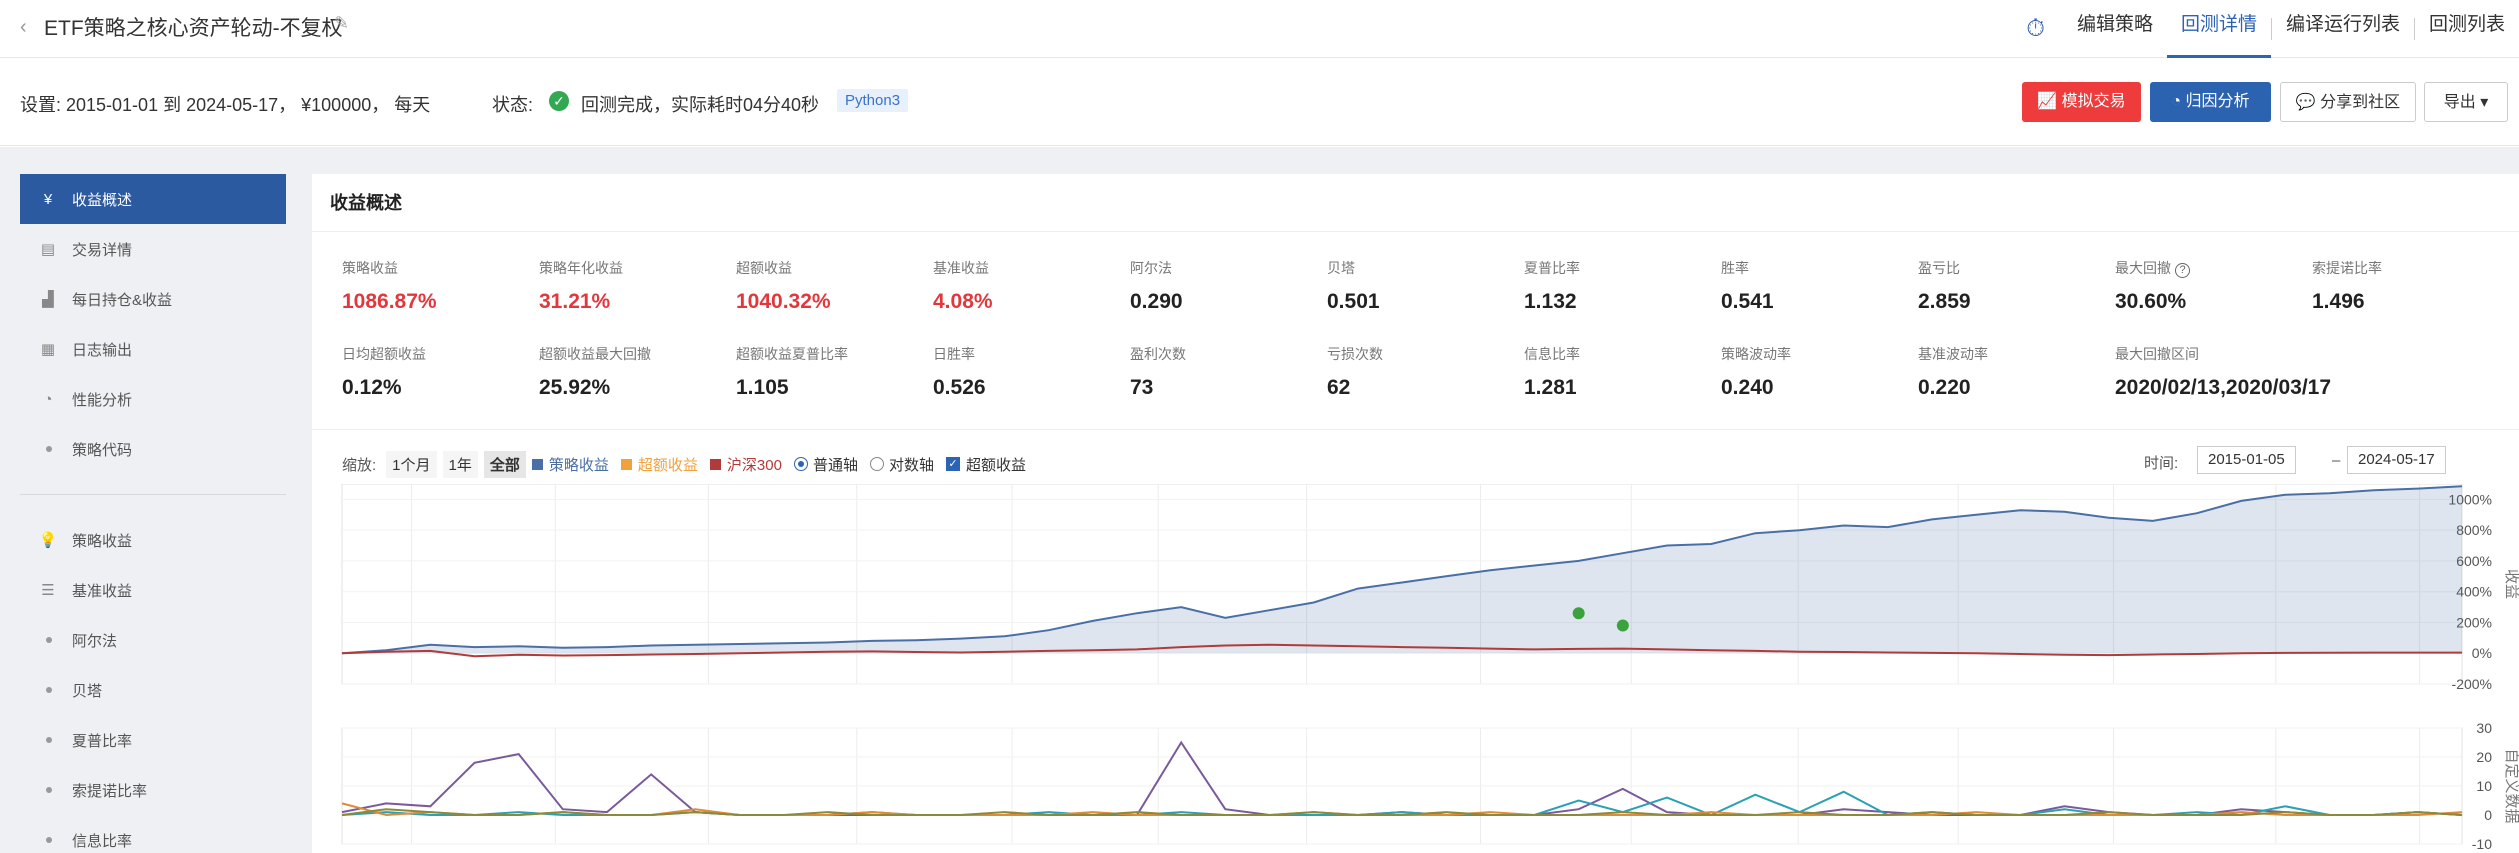 Image resolution: width=2519 pixels, height=853 pixels. What do you see at coordinates (825, 464) in the screenshot?
I see `axis-normal-radio: 普通轴` at bounding box center [825, 464].